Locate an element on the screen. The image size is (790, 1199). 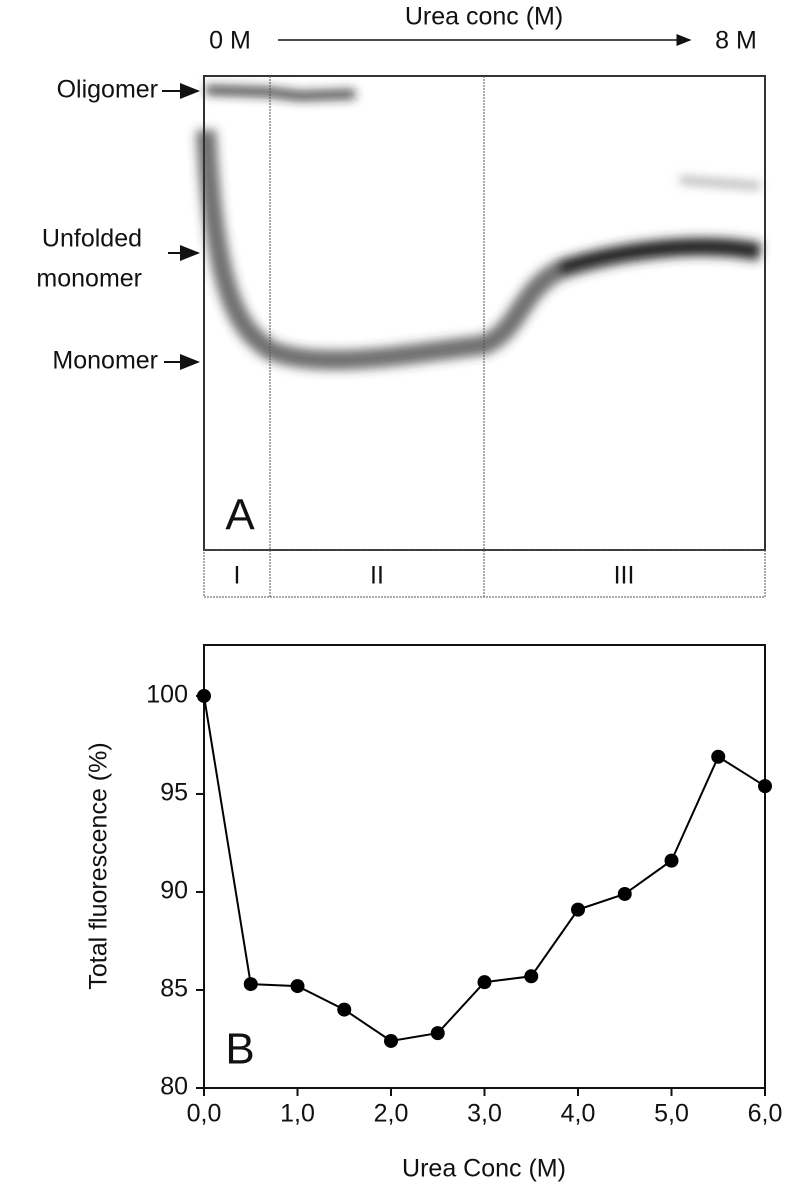
band-label: Unfolded is located at coordinates (92, 239).